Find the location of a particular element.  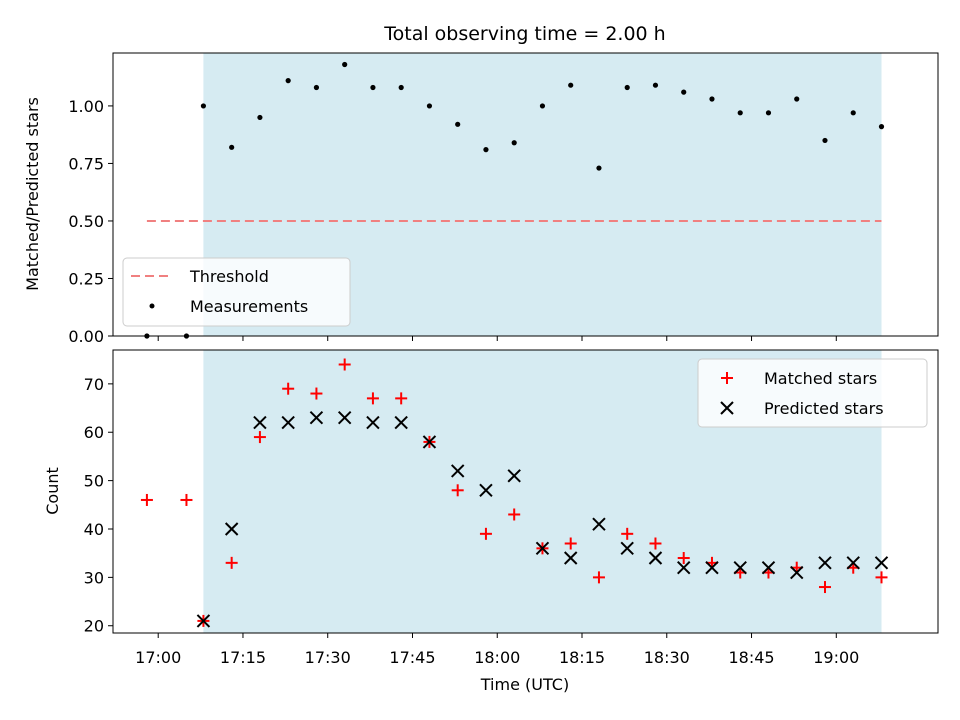

x-tick-label: 18:15 is located at coordinates (582, 657).